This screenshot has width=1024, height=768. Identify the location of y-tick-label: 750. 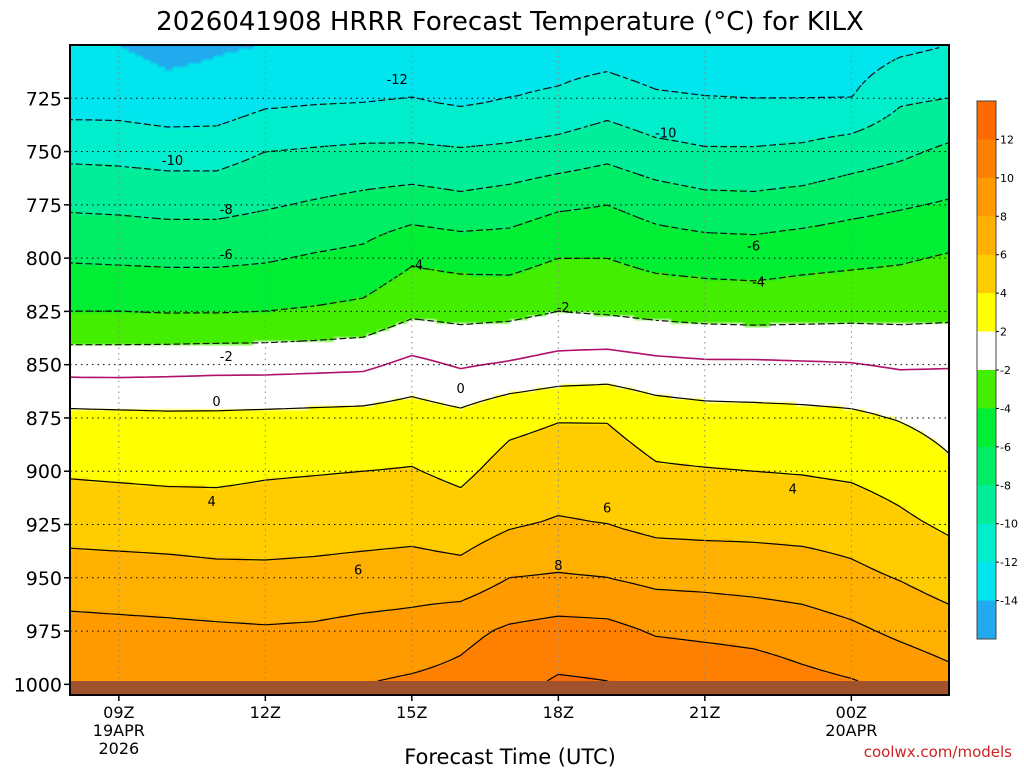
(44, 153).